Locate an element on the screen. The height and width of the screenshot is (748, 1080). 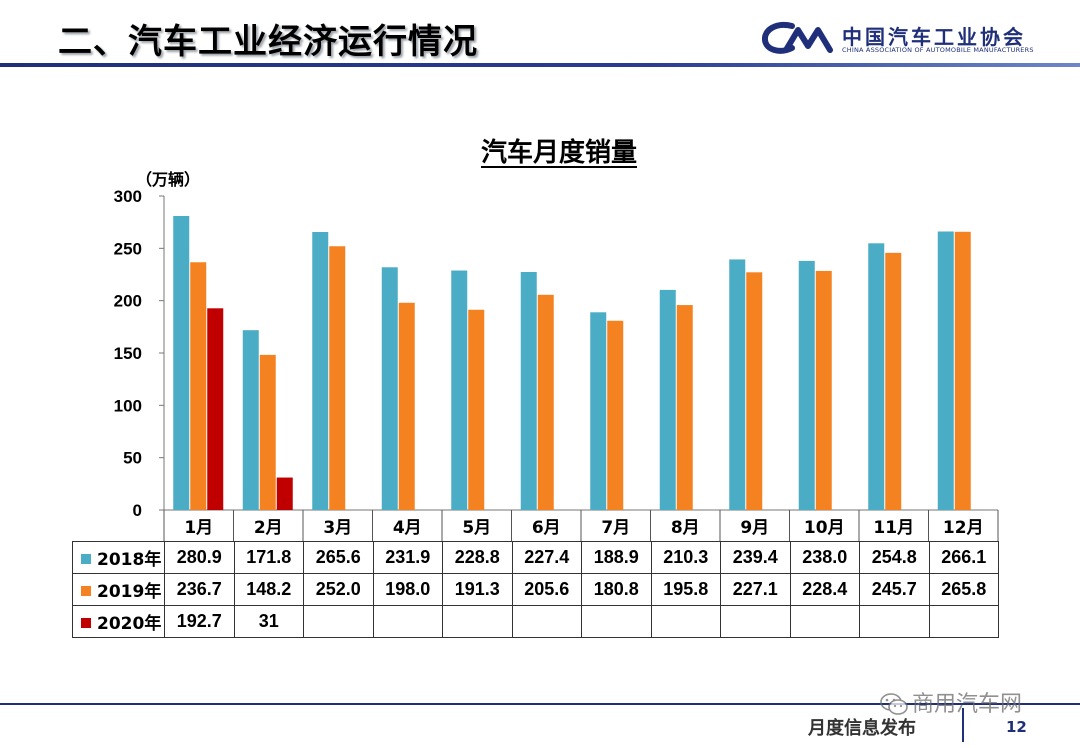
table-cell: 231.9 is located at coordinates (407, 557).